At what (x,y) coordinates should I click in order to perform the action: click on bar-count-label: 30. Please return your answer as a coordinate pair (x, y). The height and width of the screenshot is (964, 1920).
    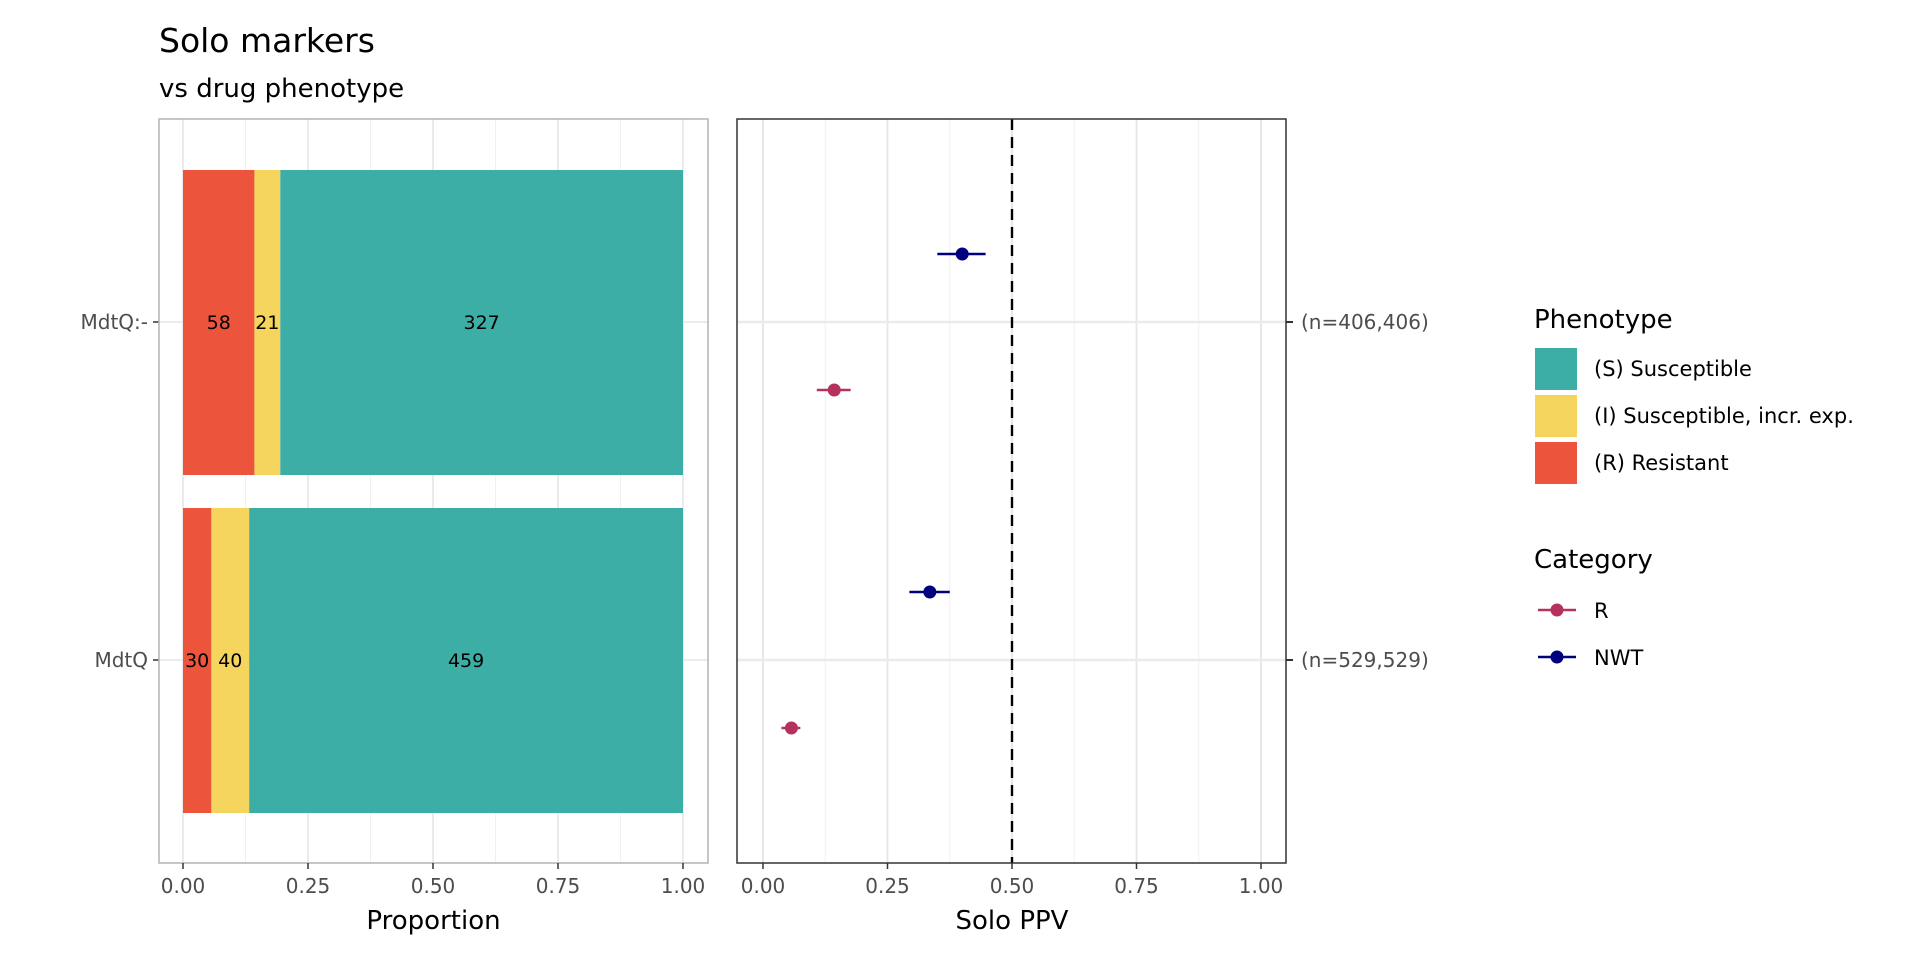
    Looking at the image, I should click on (197, 661).